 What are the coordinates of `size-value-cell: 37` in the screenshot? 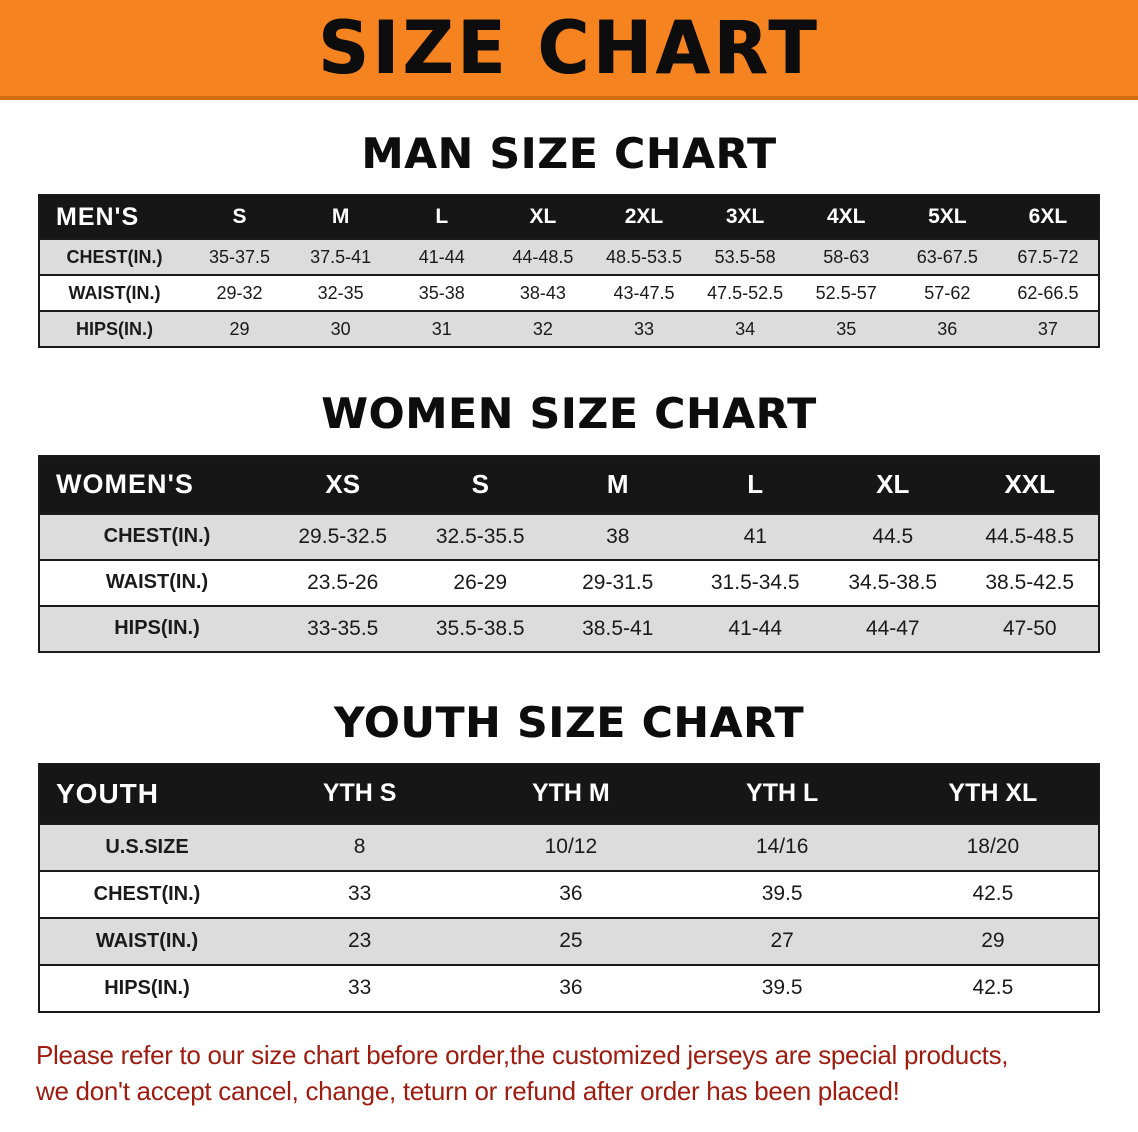 It's located at (1048, 329).